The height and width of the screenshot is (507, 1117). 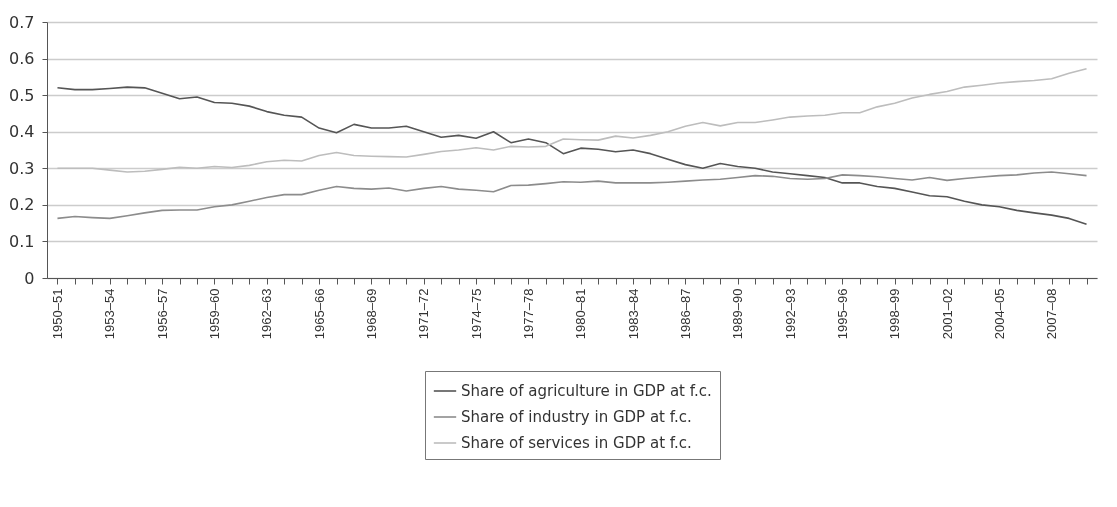 I want to click on y-tick-label: 0, so click(x=29, y=278).